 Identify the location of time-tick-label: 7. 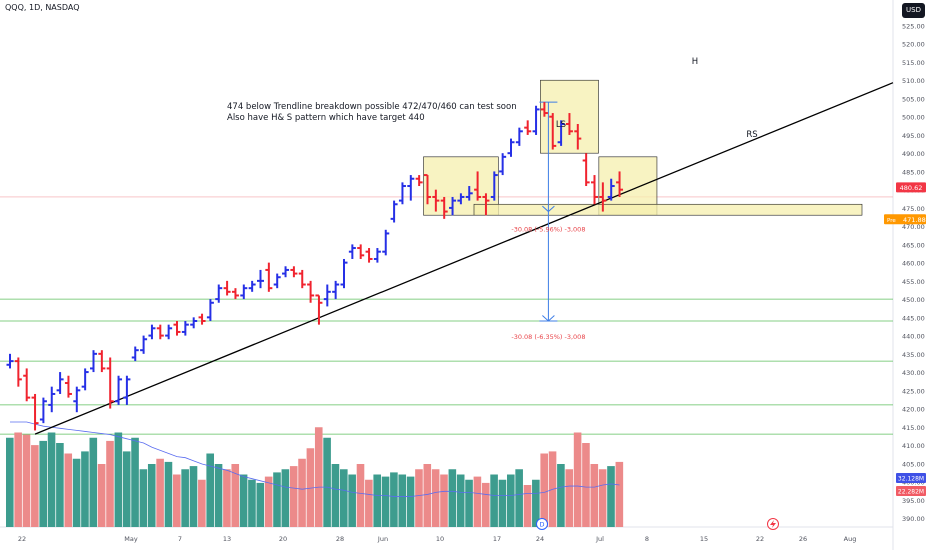
(180, 539).